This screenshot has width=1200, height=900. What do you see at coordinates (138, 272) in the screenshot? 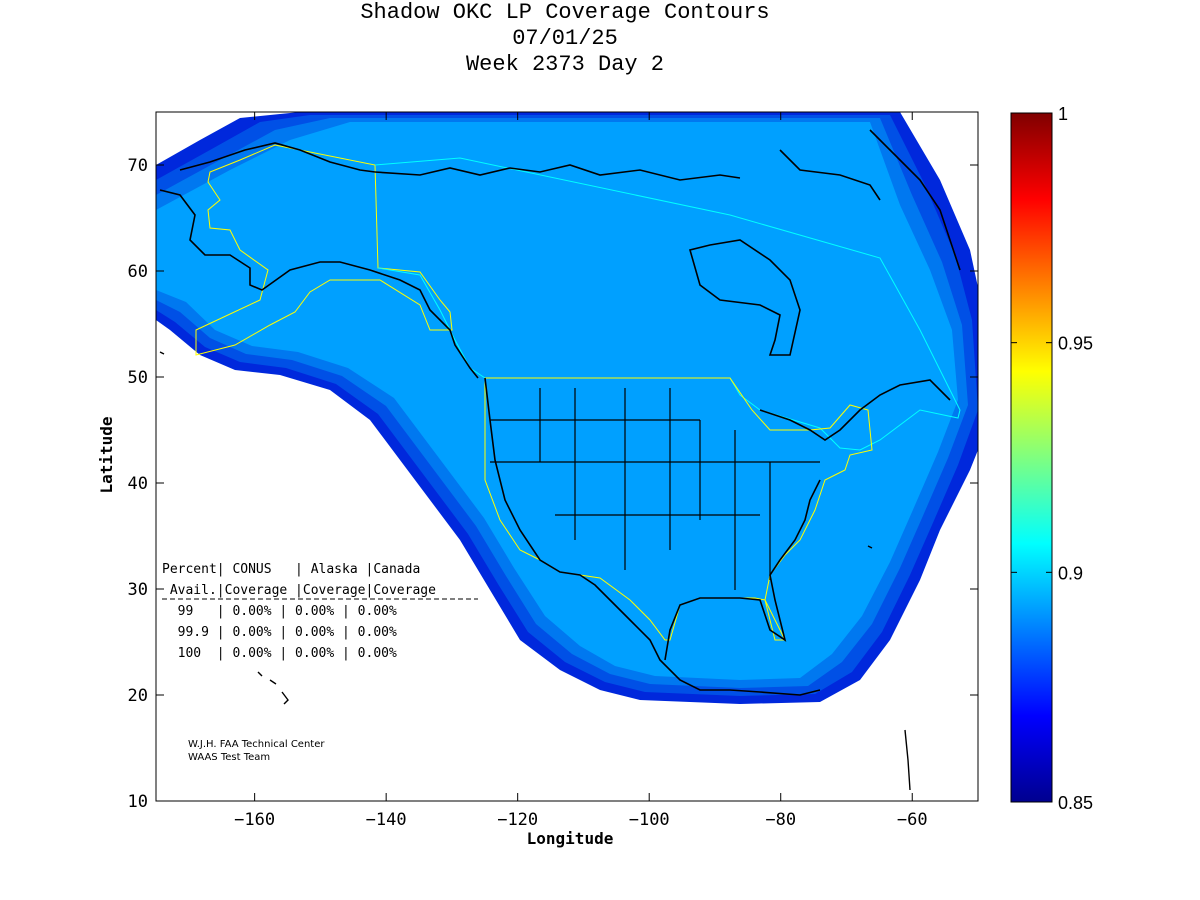
I see `y-tick-label: 60` at bounding box center [138, 272].